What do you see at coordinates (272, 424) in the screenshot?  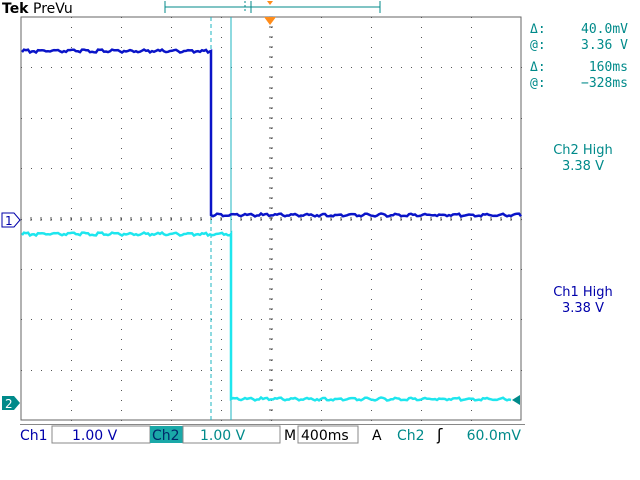 I see `status-bar-divider` at bounding box center [272, 424].